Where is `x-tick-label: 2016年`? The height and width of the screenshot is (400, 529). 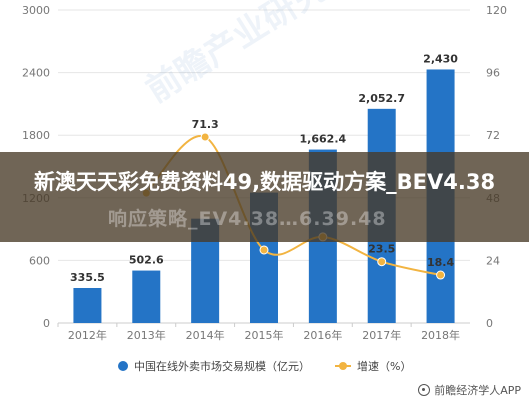
x-tick-label: 2016年 is located at coordinates (322, 335).